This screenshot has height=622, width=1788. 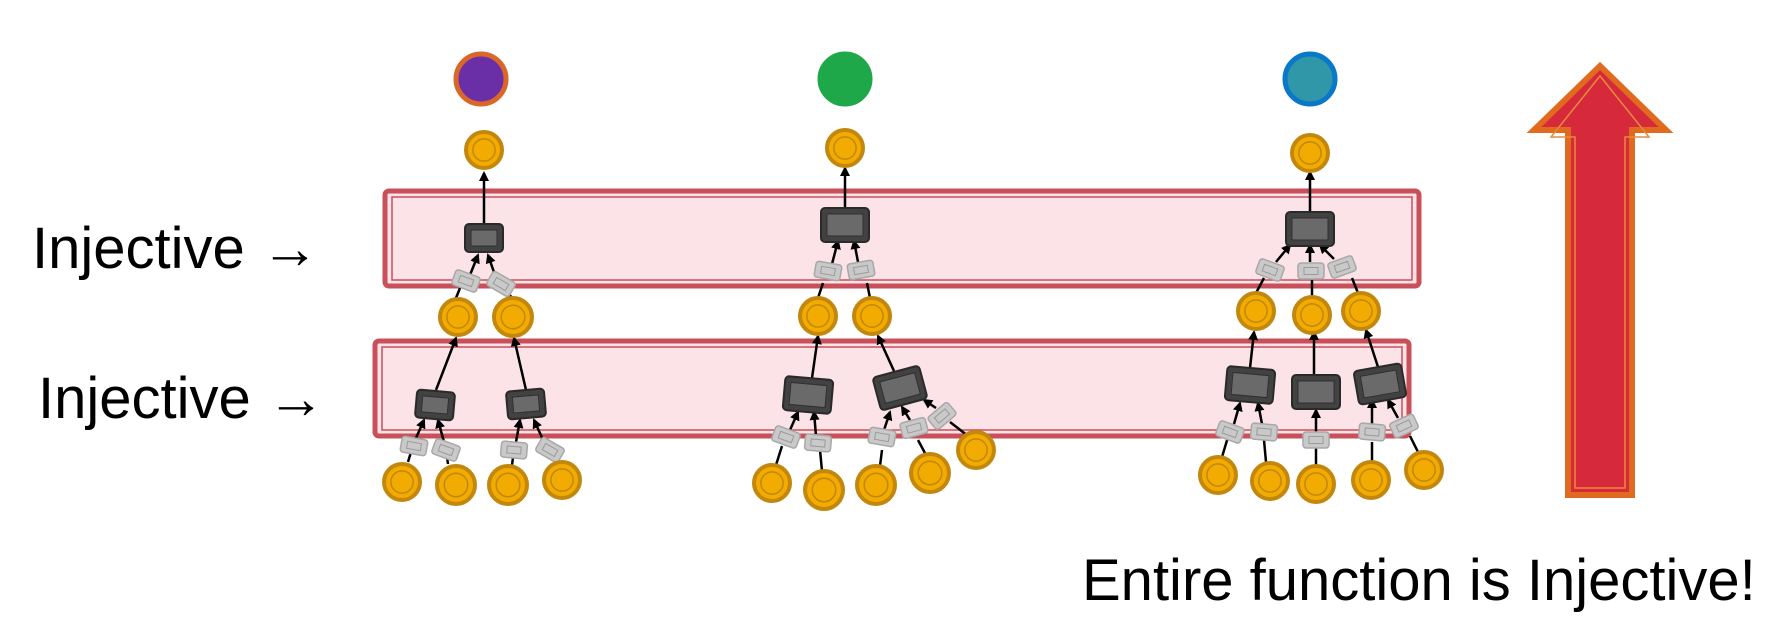 I want to click on injective-band-top, so click(x=902, y=238).